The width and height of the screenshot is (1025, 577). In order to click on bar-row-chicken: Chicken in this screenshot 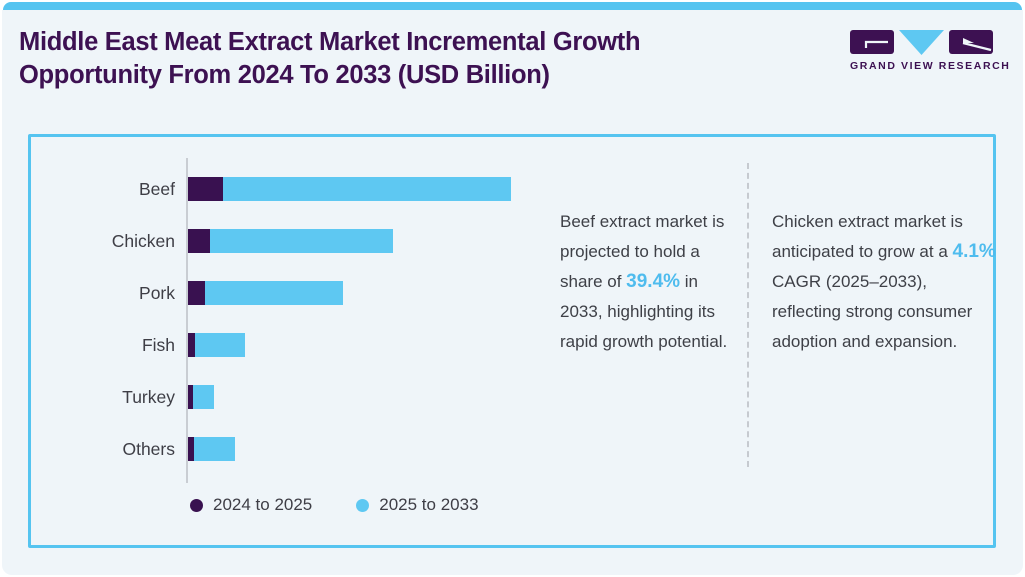, I will do `click(296, 241)`.